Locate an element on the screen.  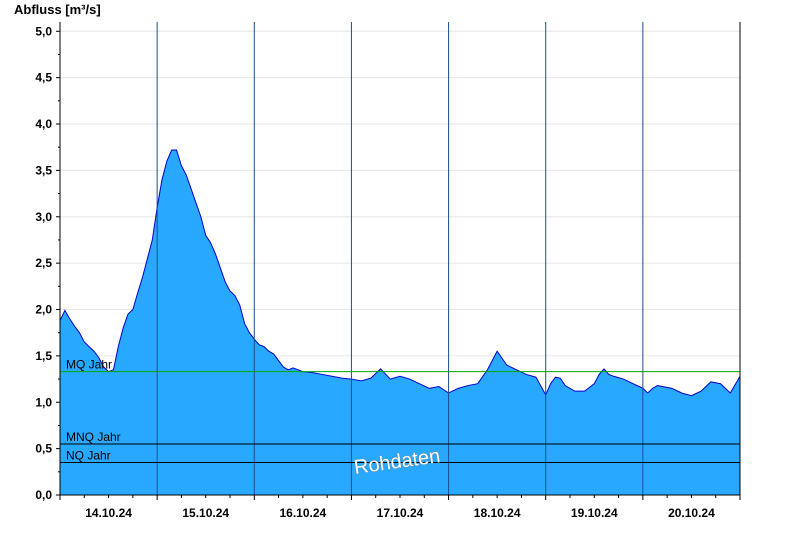
y-tick-label-5: 2,5 is located at coordinates (43, 263).